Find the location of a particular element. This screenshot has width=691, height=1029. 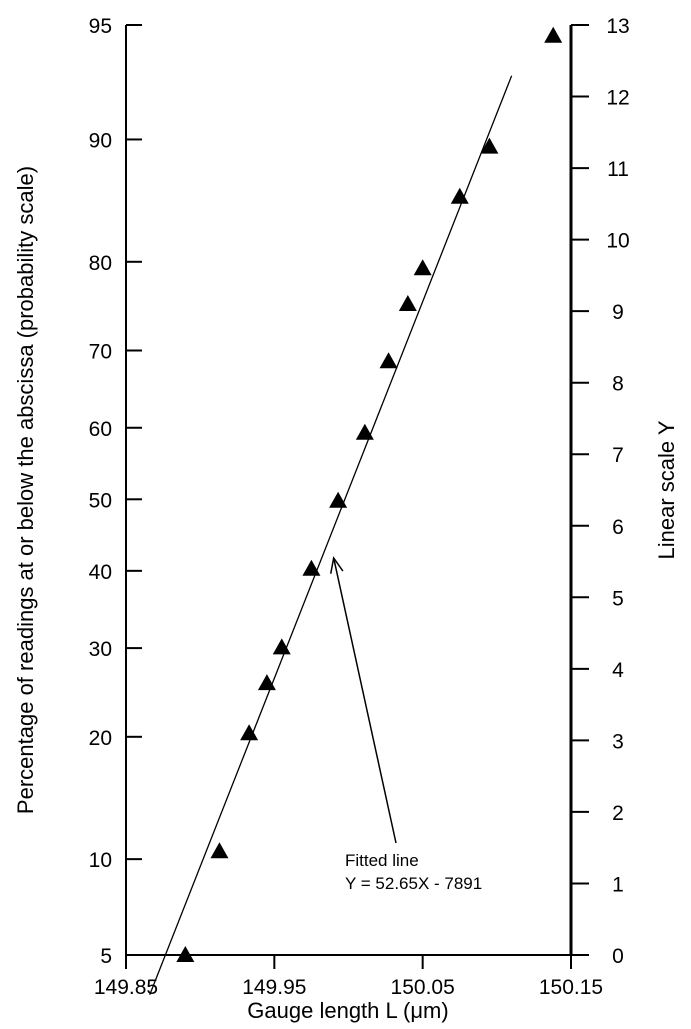

right-tick-label: 11 is located at coordinates (618, 169).